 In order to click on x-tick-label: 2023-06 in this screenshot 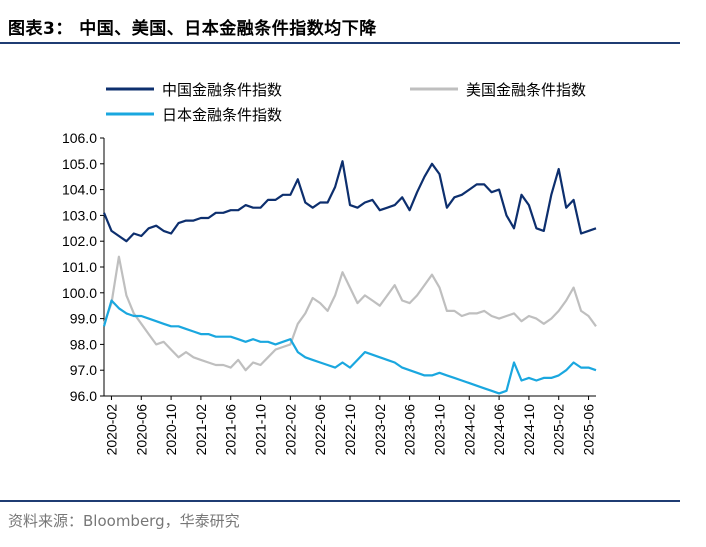, I will do `click(410, 430)`.